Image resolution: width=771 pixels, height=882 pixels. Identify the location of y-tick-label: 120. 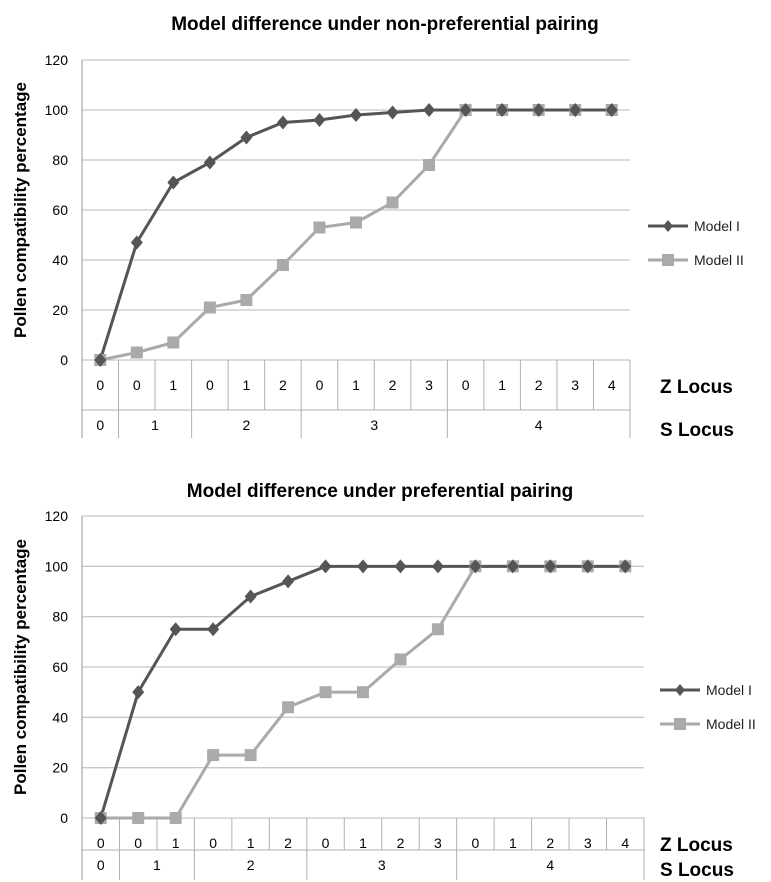
(57, 516).